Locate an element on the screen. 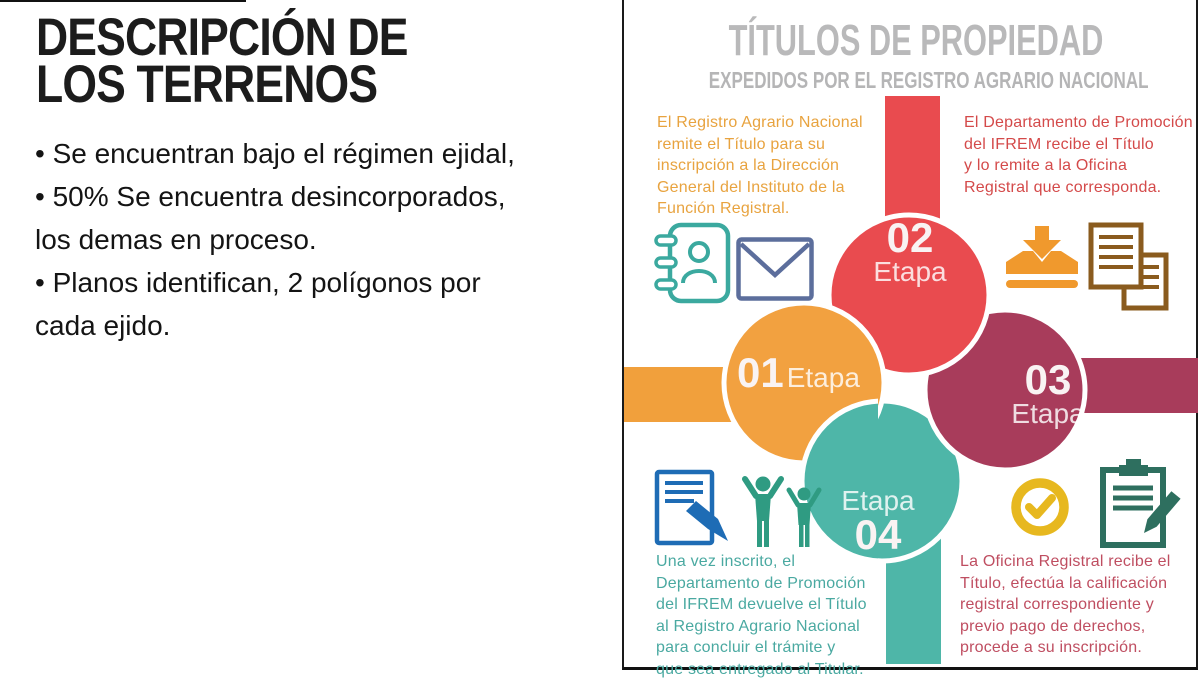 The height and width of the screenshot is (680, 1200). inbox-receive-icon is located at coordinates (1042, 257).